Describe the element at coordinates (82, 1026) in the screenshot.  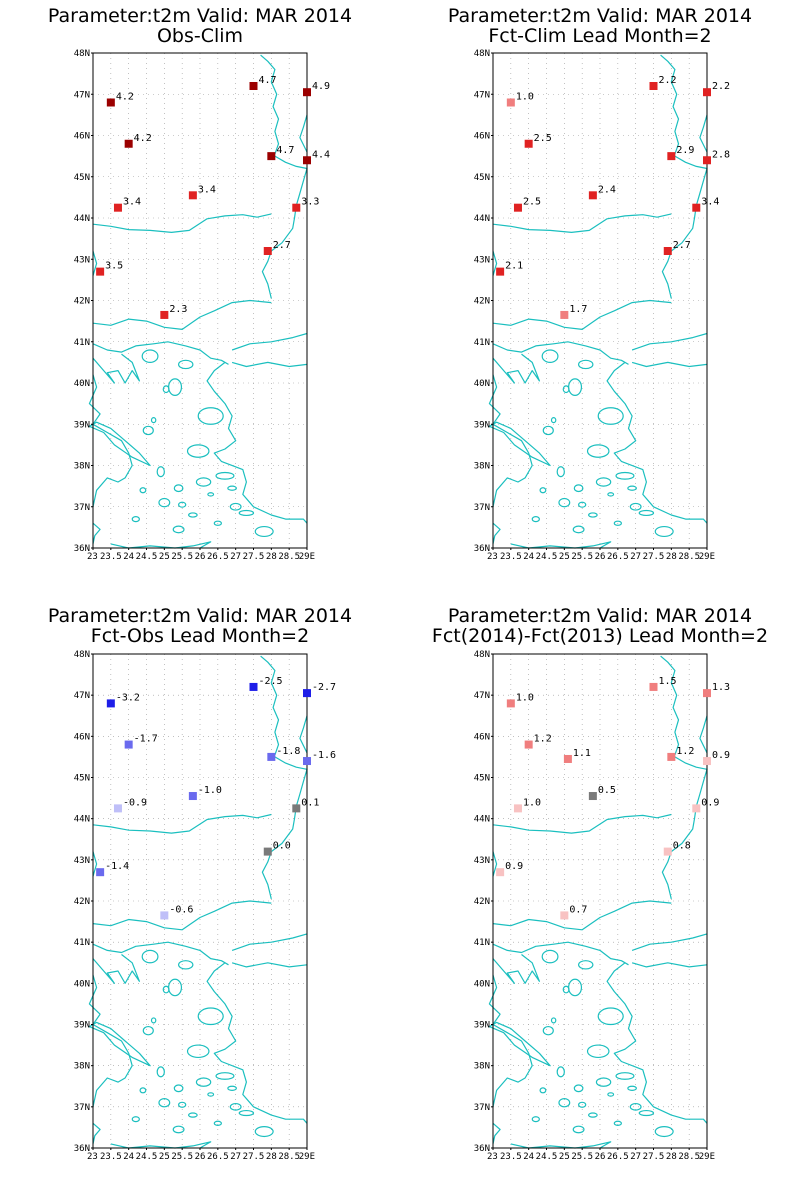
I see `lat-tick-label: 39N` at that location.